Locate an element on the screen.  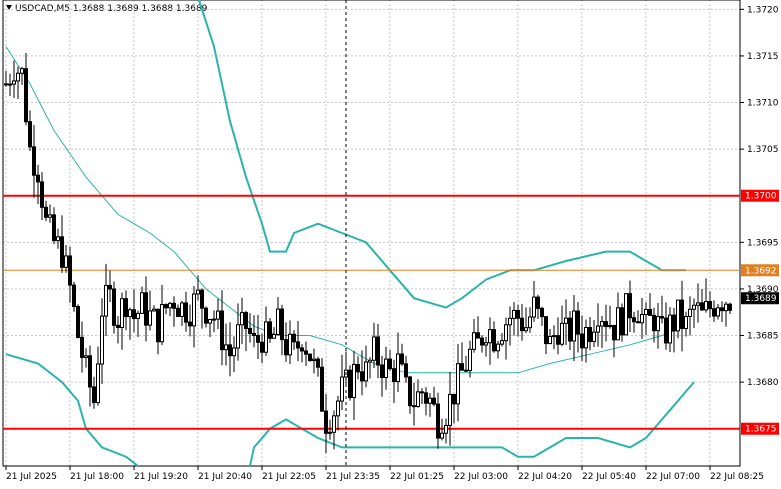
y-tick-label: 1.3710 is located at coordinates (763, 104).